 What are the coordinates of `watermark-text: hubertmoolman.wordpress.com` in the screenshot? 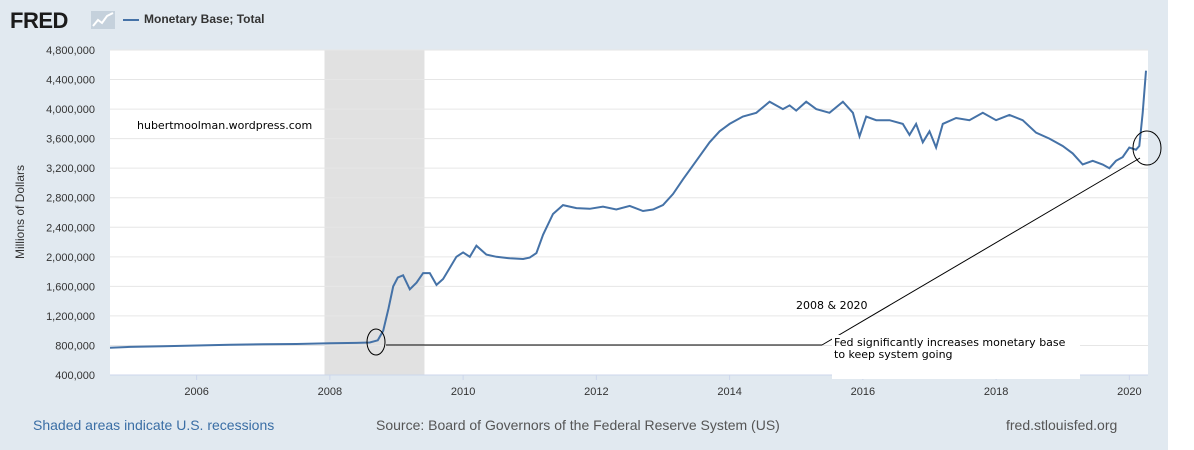 It's located at (224, 125).